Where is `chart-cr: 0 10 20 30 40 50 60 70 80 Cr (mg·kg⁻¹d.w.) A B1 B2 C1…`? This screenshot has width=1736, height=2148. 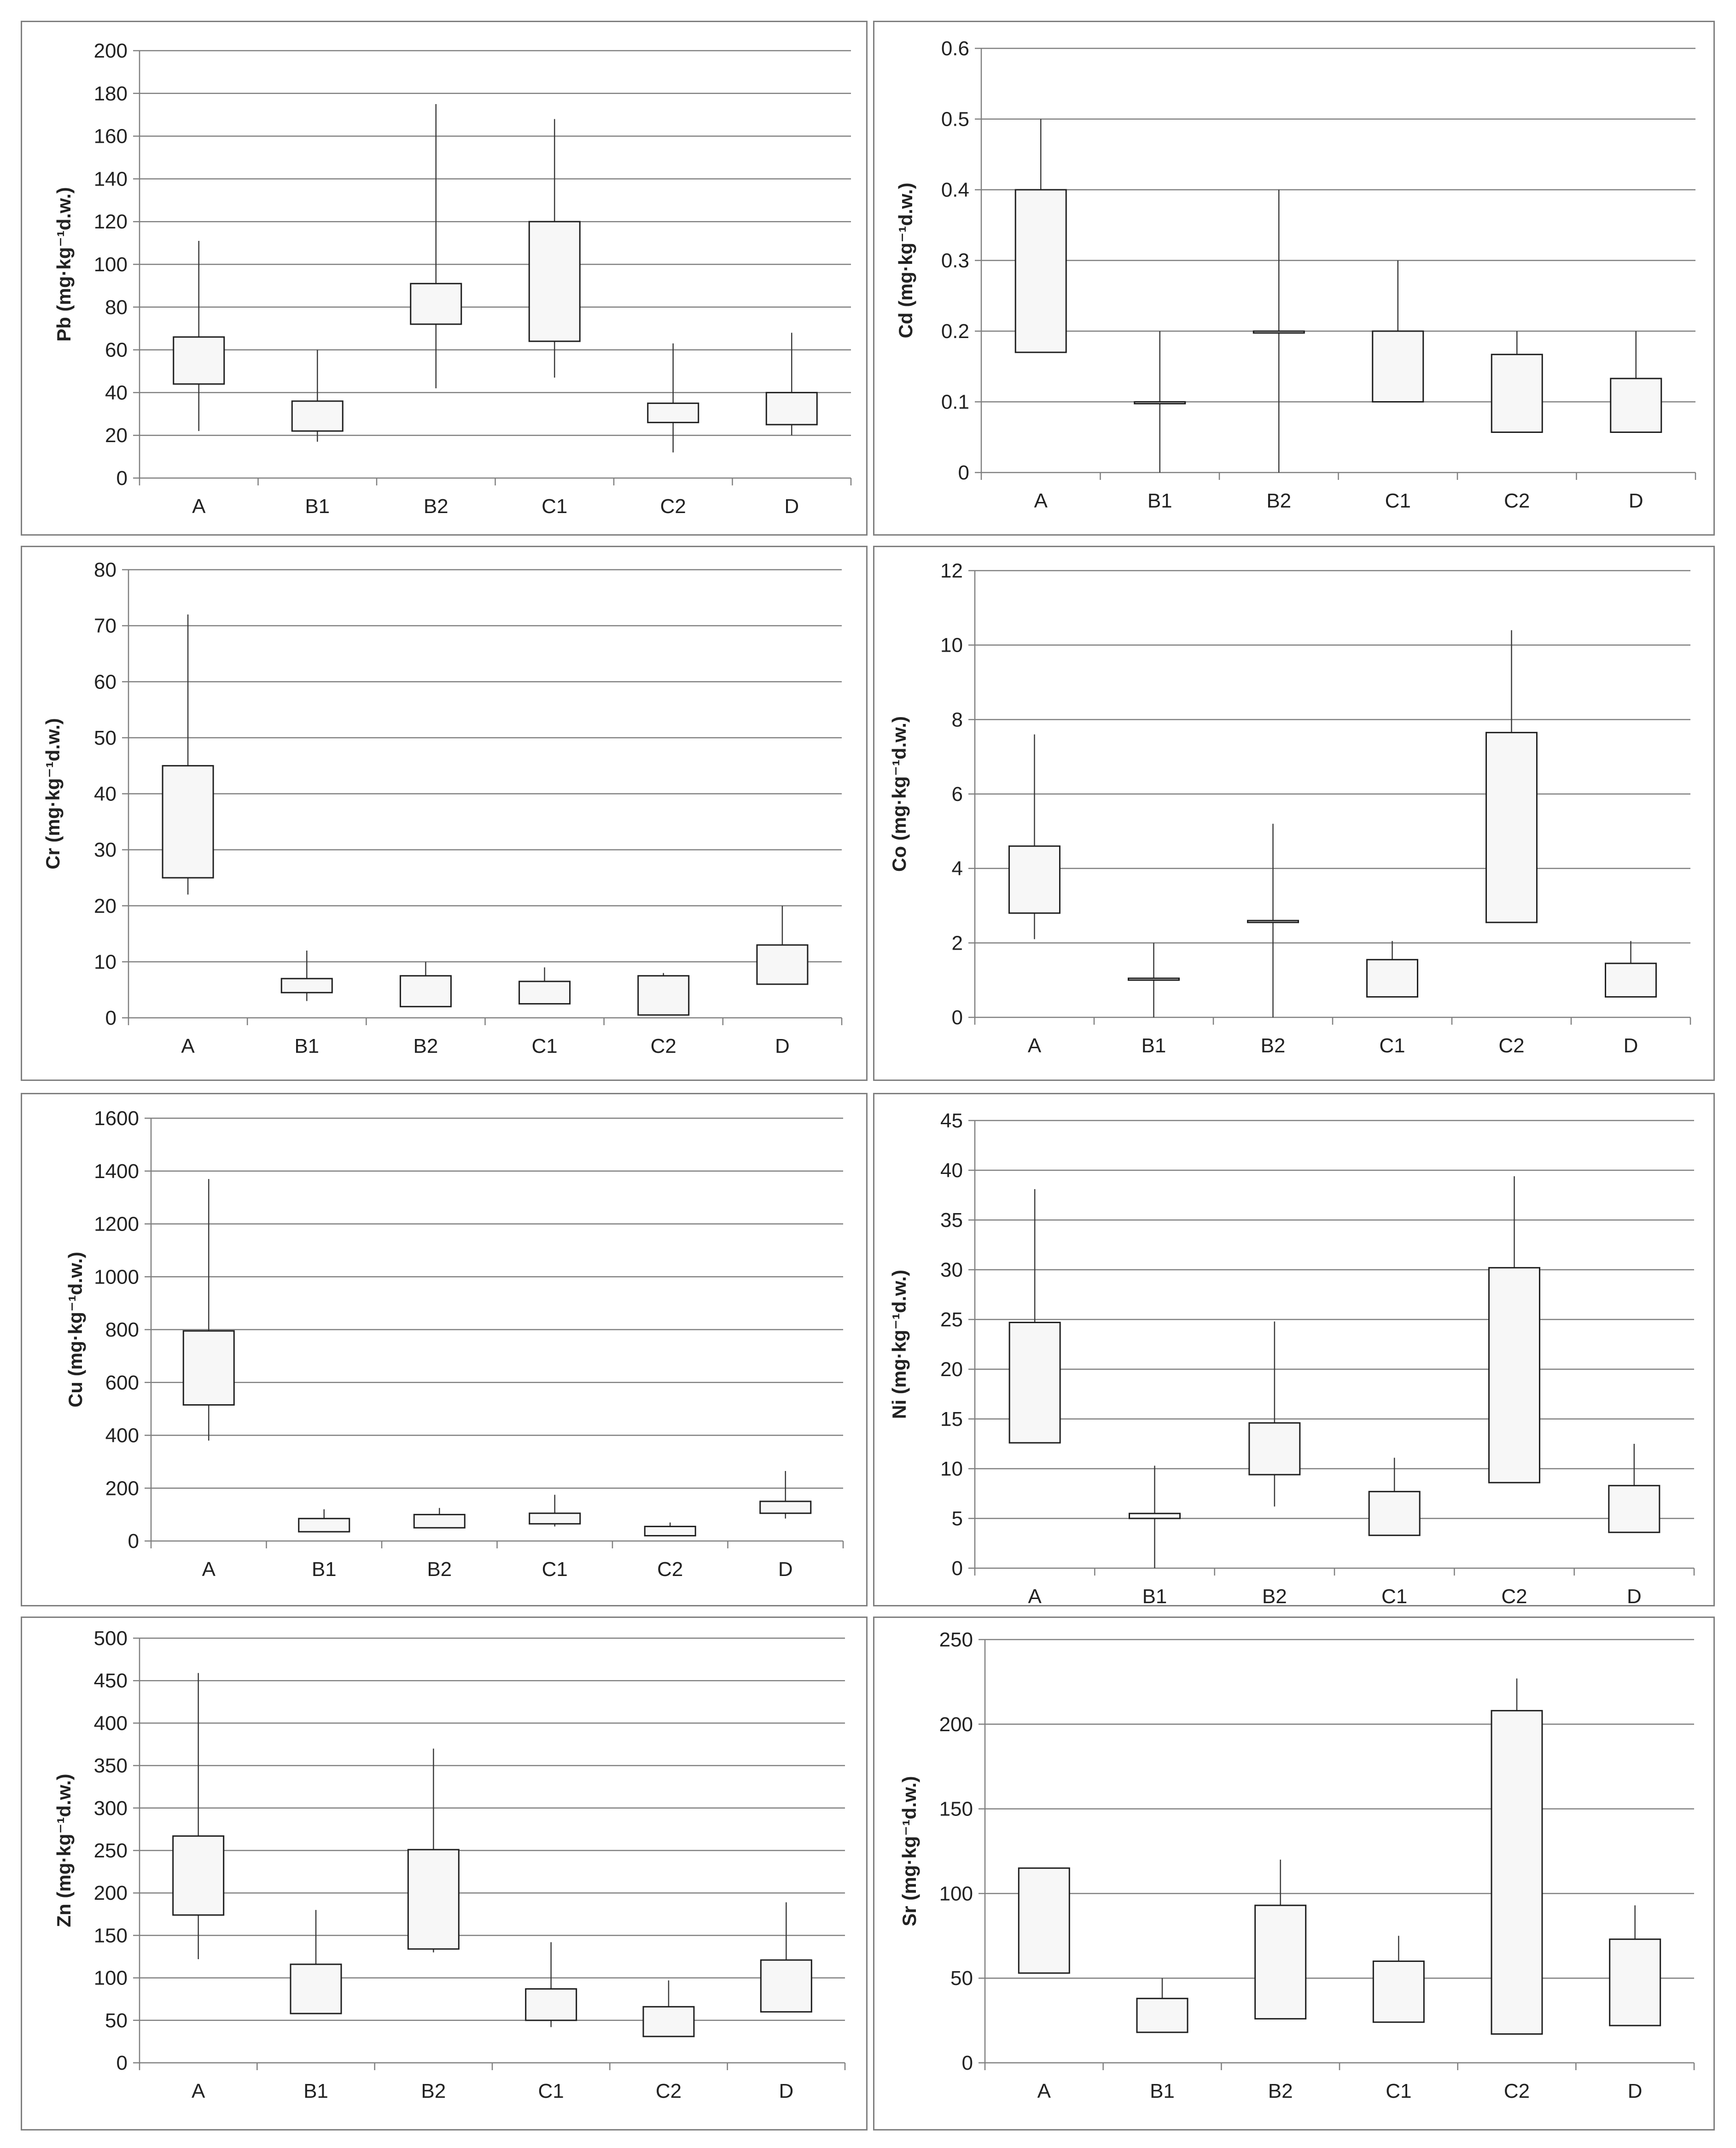 chart-cr: 0 10 20 30 40 50 60 70 80 Cr (mg·kg⁻¹d.w.) A B1 B2 C1… is located at coordinates (442, 808).